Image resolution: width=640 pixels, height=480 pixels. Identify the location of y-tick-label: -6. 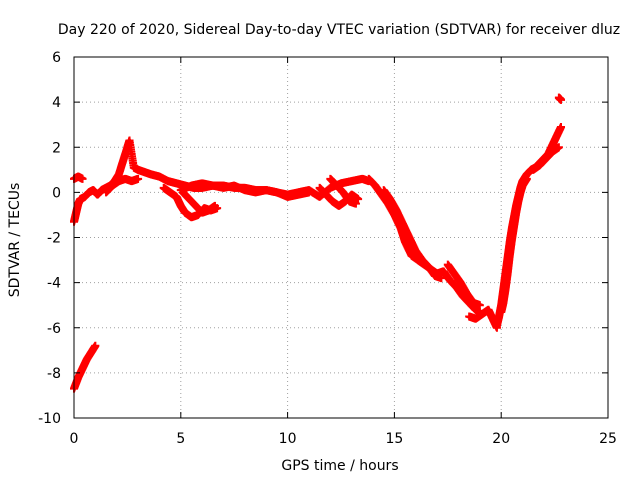
(54, 329).